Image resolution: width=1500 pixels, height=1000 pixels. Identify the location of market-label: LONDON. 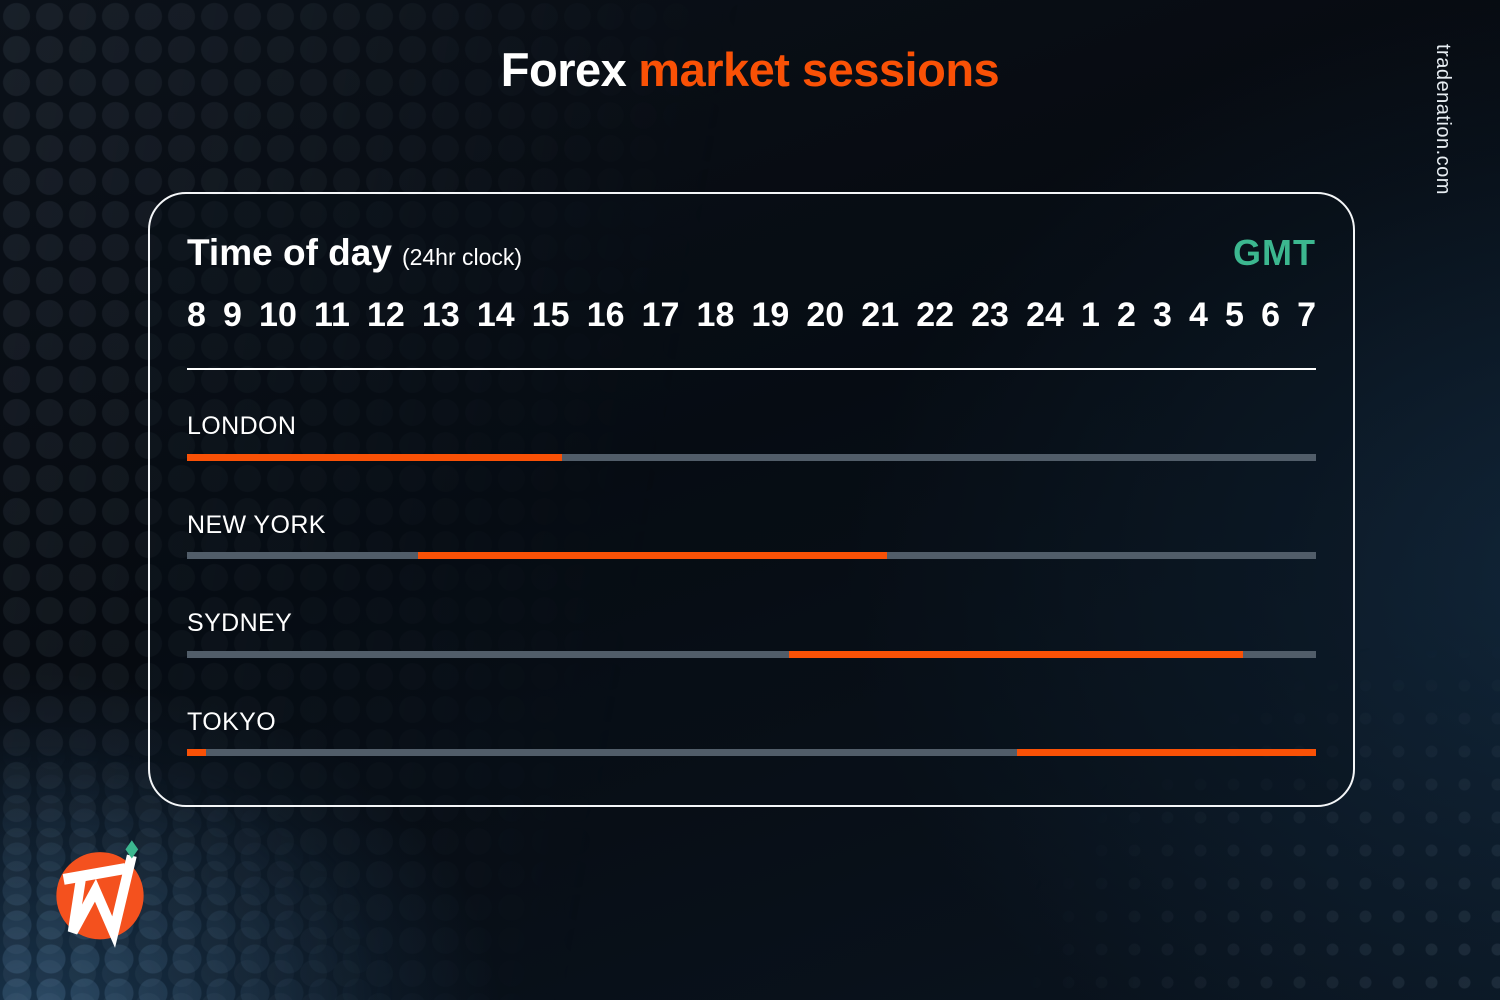
(242, 426).